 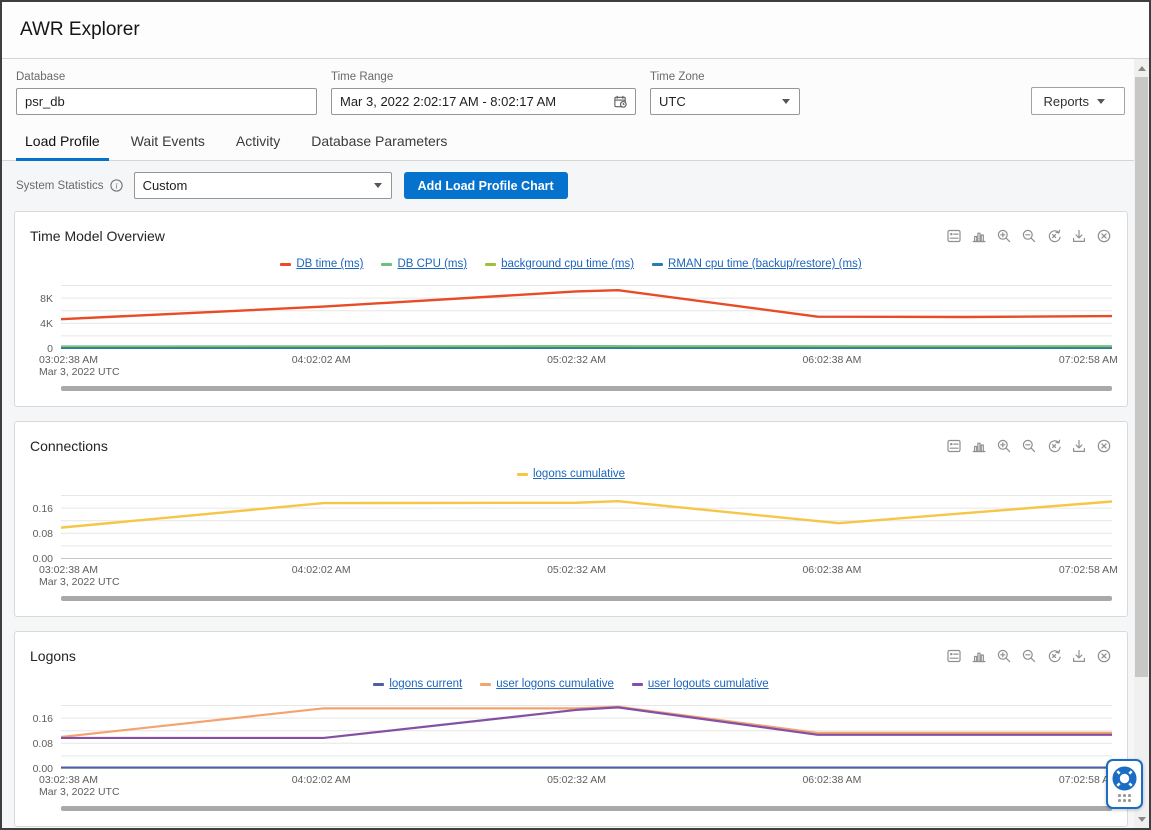 I want to click on database-field: Database, so click(x=166, y=93).